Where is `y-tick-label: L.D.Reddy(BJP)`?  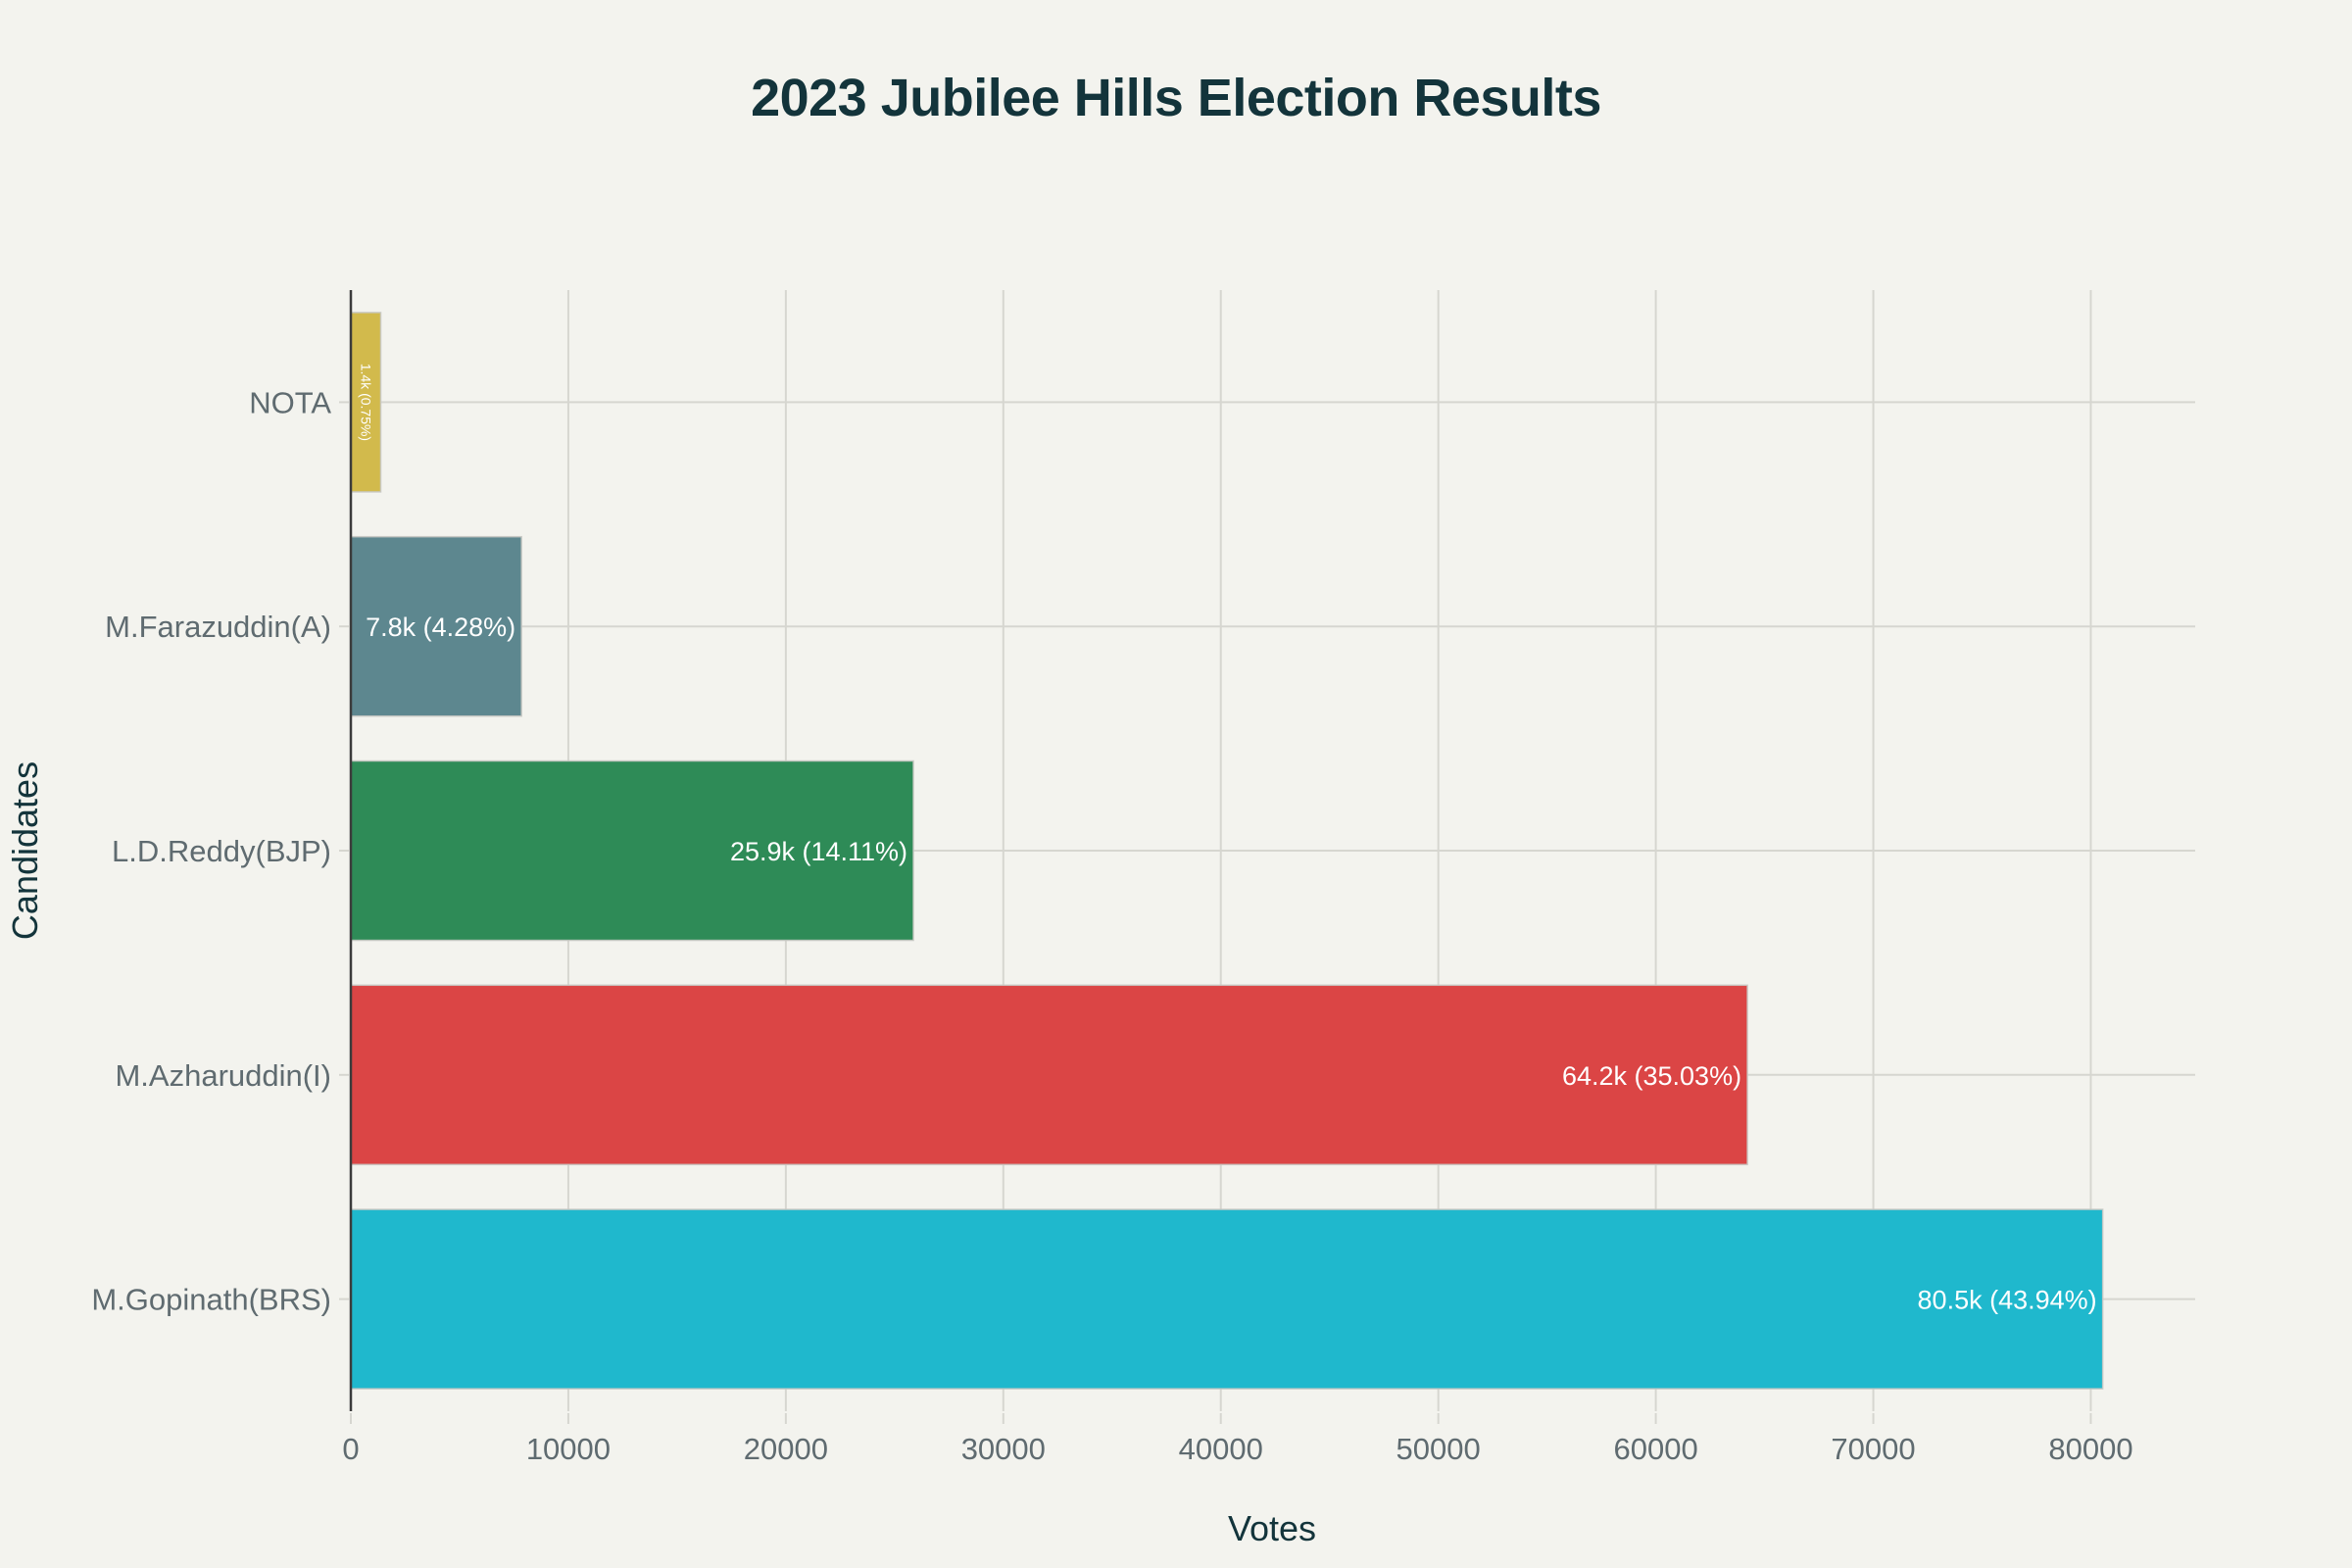 y-tick-label: L.D.Reddy(BJP) is located at coordinates (221, 851).